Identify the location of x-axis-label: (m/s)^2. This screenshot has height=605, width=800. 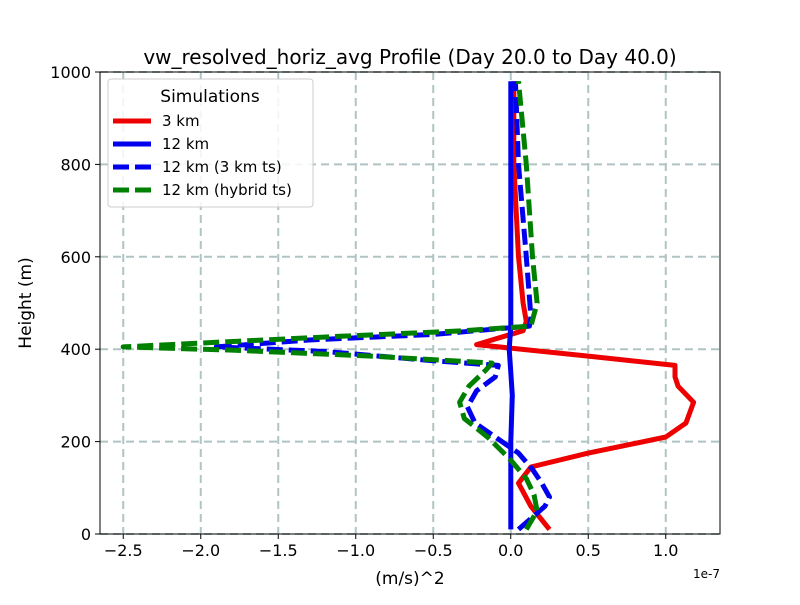
(409, 579).